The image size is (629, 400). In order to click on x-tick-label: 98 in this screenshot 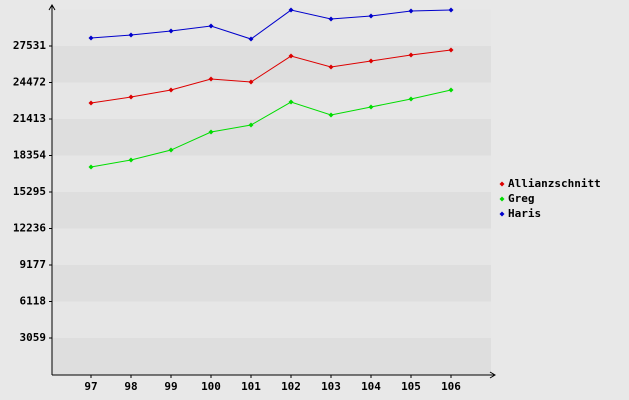, I will do `click(130, 386)`.